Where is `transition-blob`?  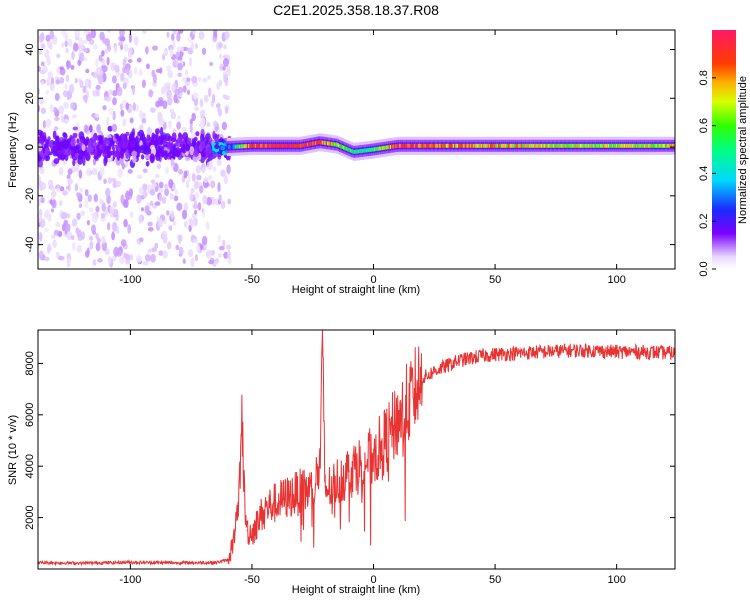
transition-blob is located at coordinates (217, 147).